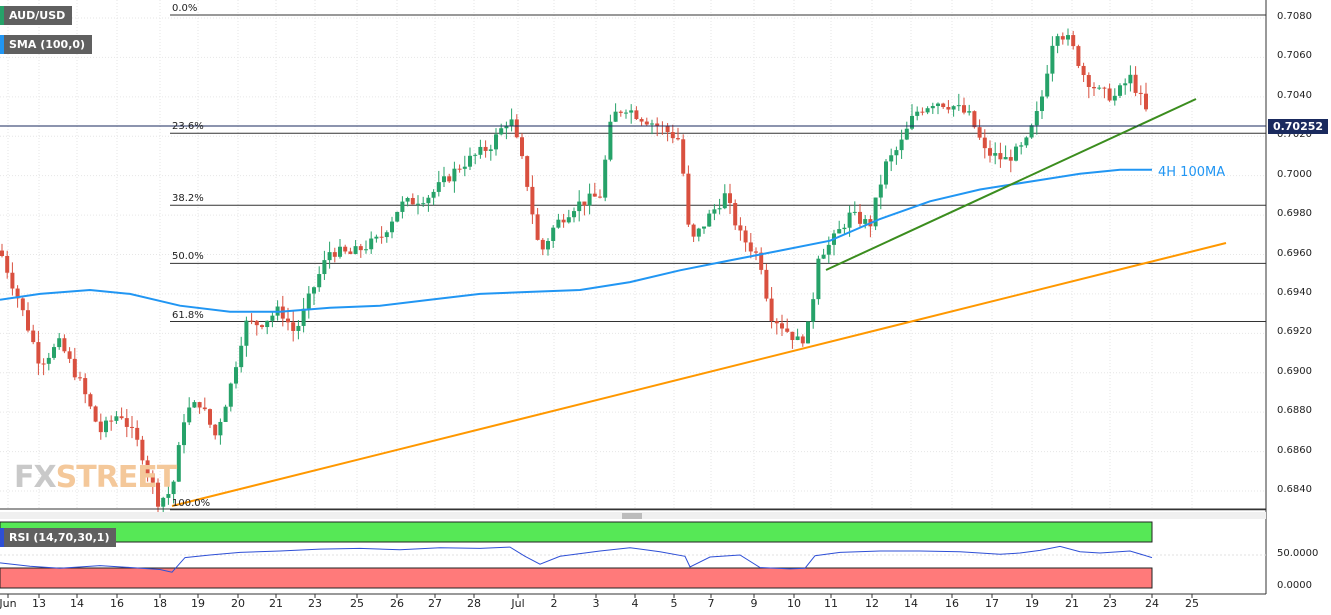 The height and width of the screenshot is (615, 1331). I want to click on x-tick-label: 19, so click(198, 603).